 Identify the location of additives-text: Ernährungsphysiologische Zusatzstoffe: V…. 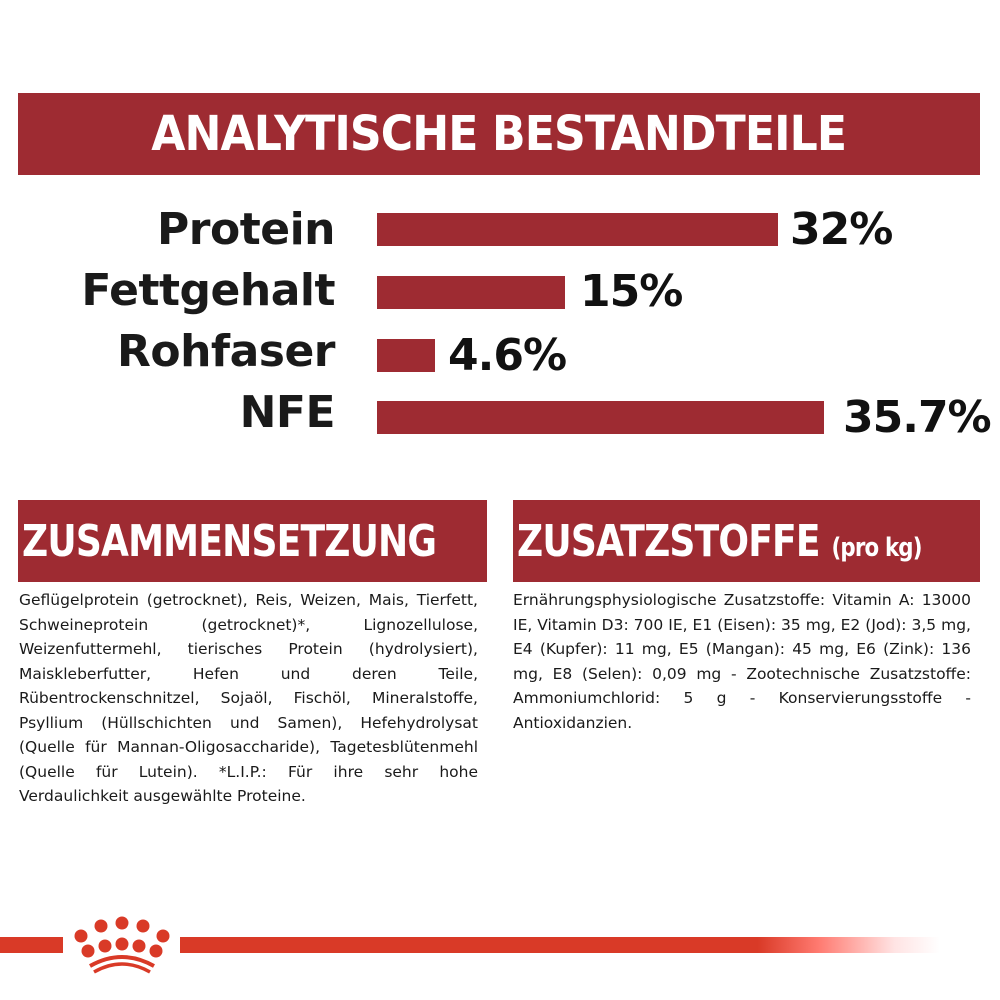
(742, 661).